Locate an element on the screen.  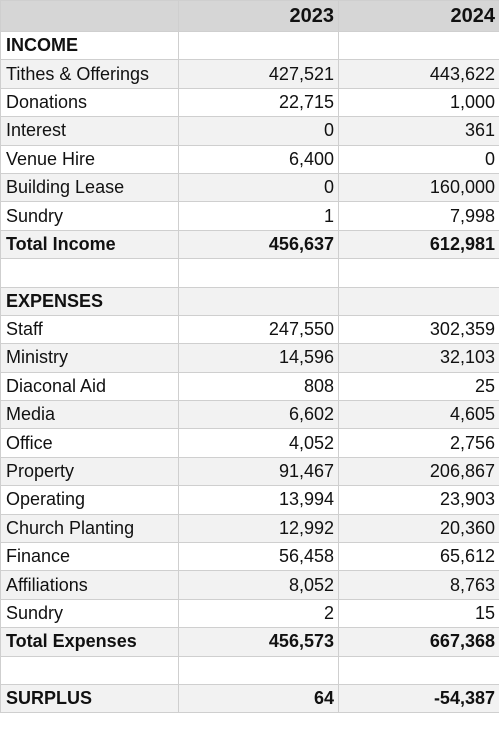
row-label: Media is located at coordinates (89, 415).